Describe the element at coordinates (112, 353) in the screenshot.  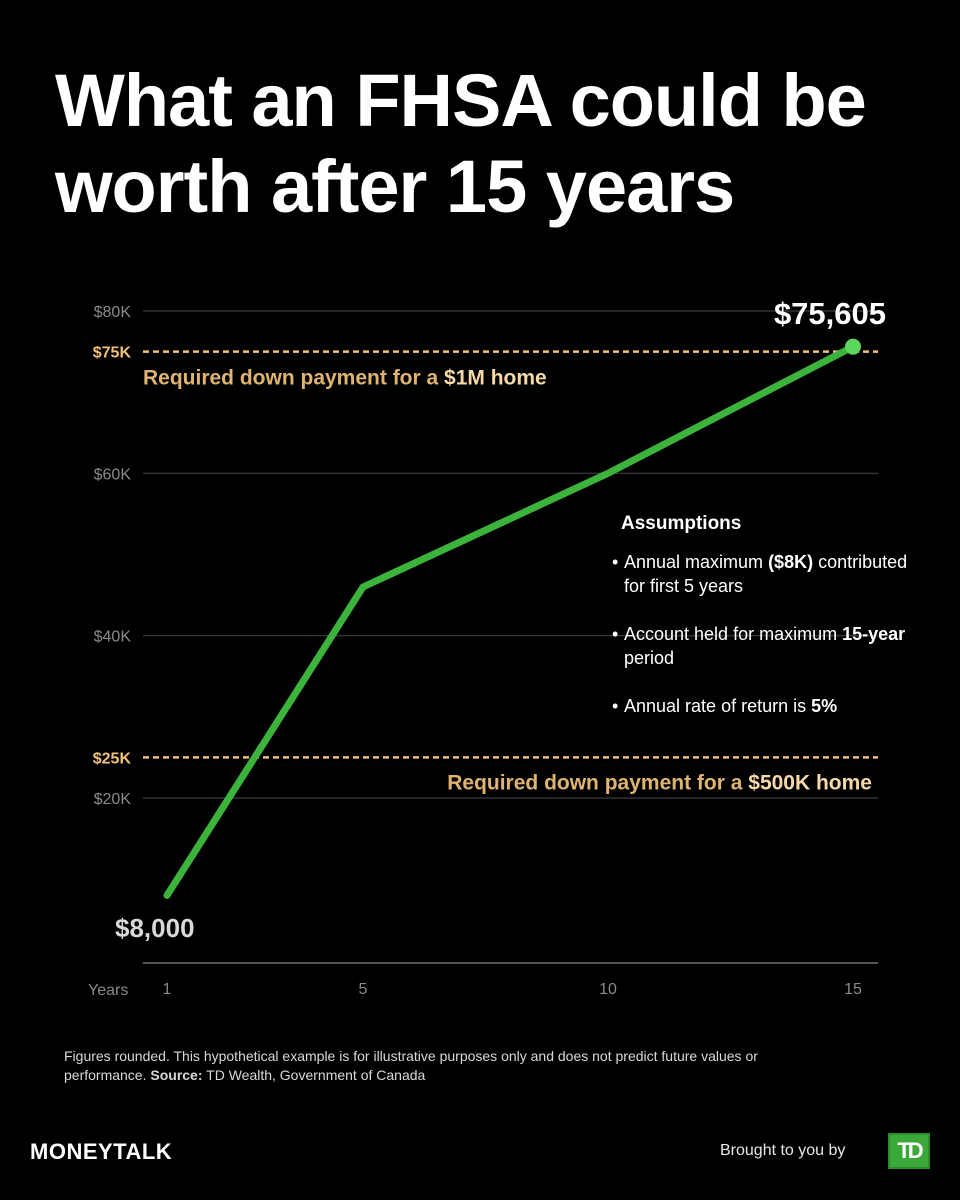
I see `reference-tick-label: $75K` at that location.